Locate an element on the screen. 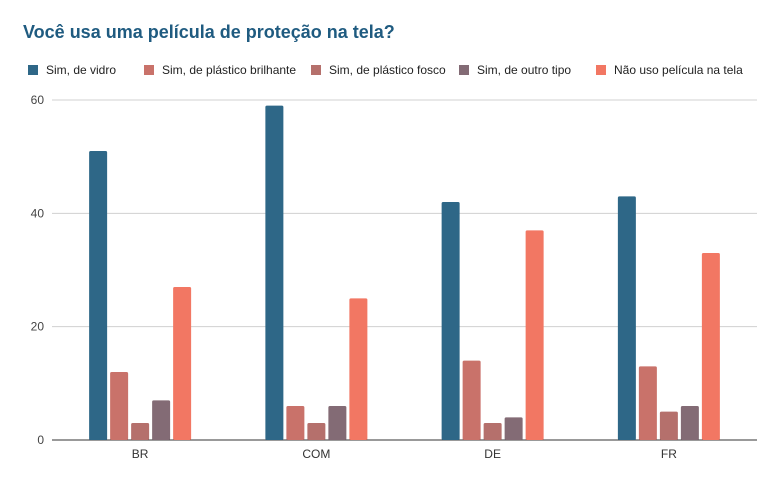  y-tick-label: 60 is located at coordinates (38, 100).